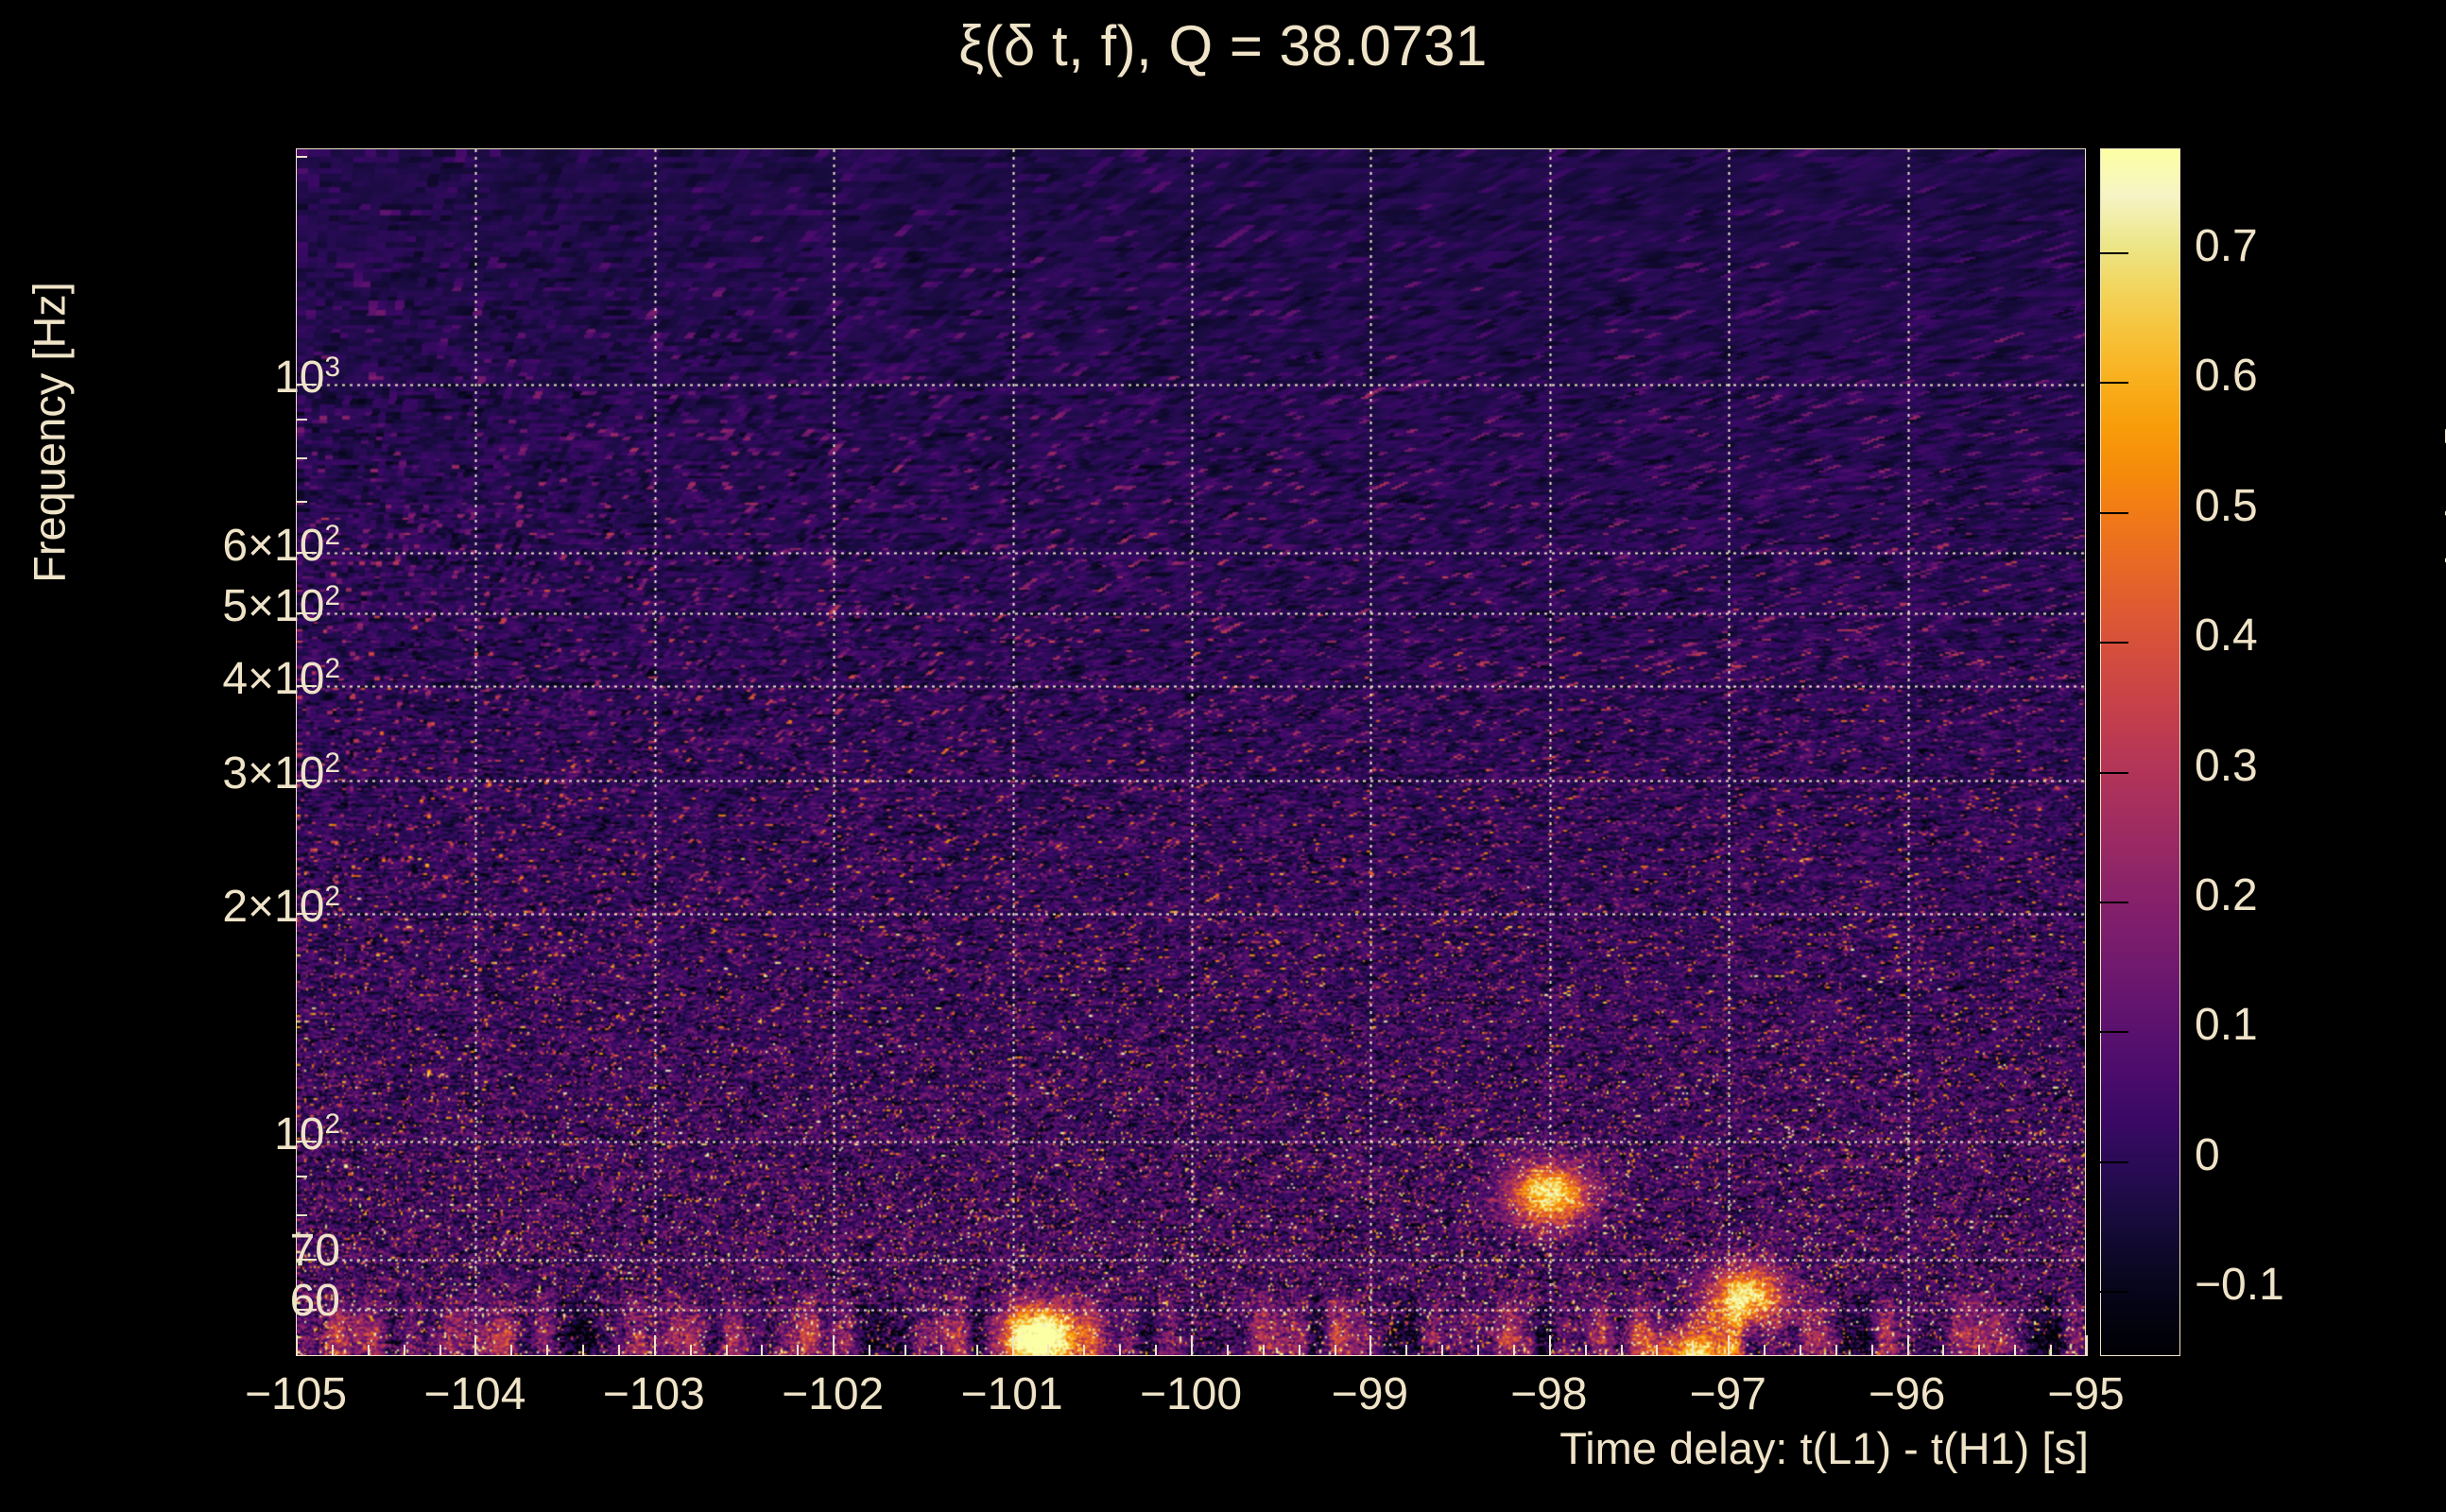 The image size is (2446, 1512). Describe the element at coordinates (281, 605) in the screenshot. I see `y-tick-label: 5×10²` at that location.